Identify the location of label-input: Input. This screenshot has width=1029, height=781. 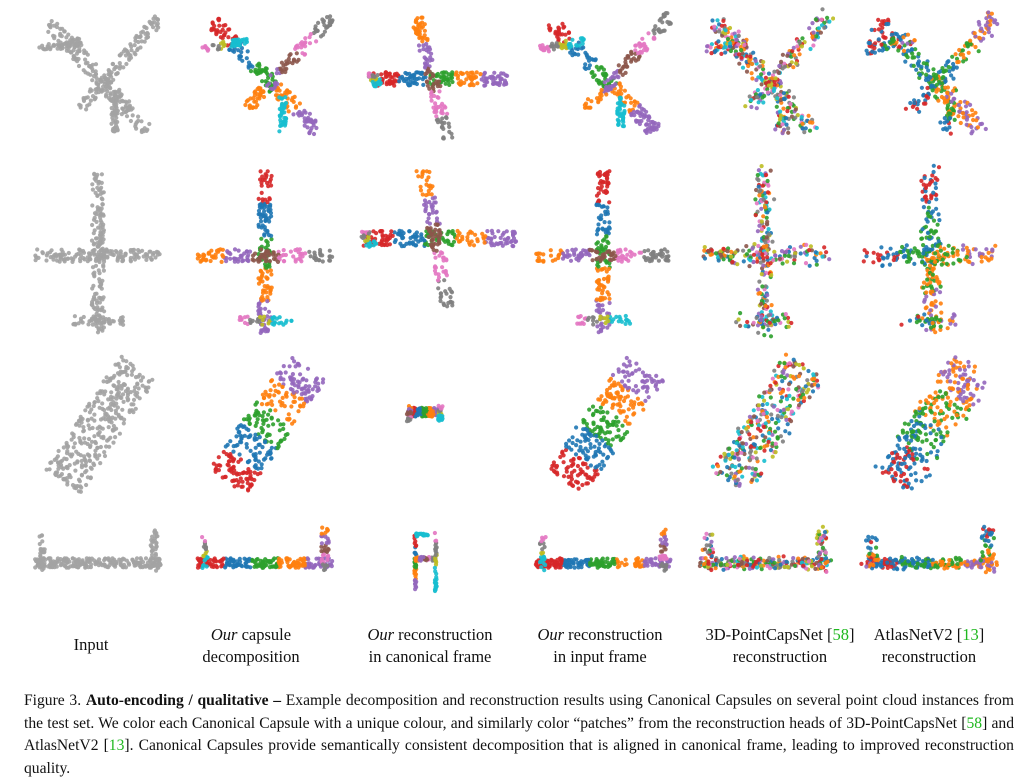
(91, 644).